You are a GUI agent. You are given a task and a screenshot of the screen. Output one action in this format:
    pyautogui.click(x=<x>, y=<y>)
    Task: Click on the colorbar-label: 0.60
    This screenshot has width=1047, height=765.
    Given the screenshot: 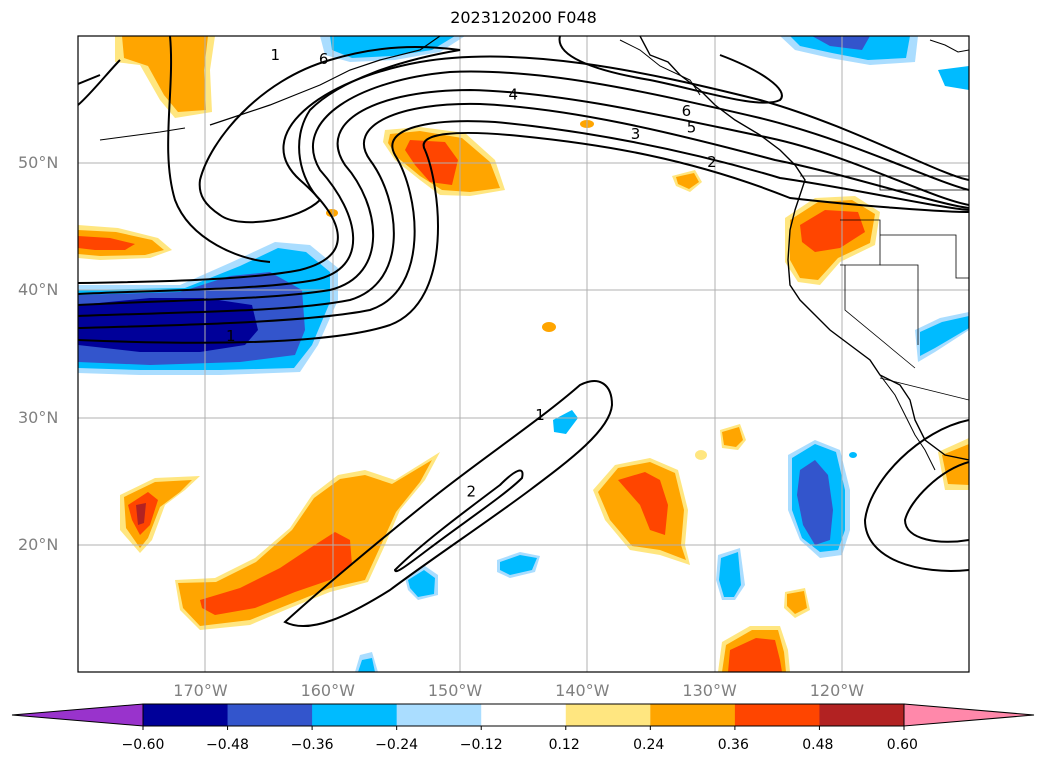 What is the action you would take?
    pyautogui.click(x=902, y=745)
    